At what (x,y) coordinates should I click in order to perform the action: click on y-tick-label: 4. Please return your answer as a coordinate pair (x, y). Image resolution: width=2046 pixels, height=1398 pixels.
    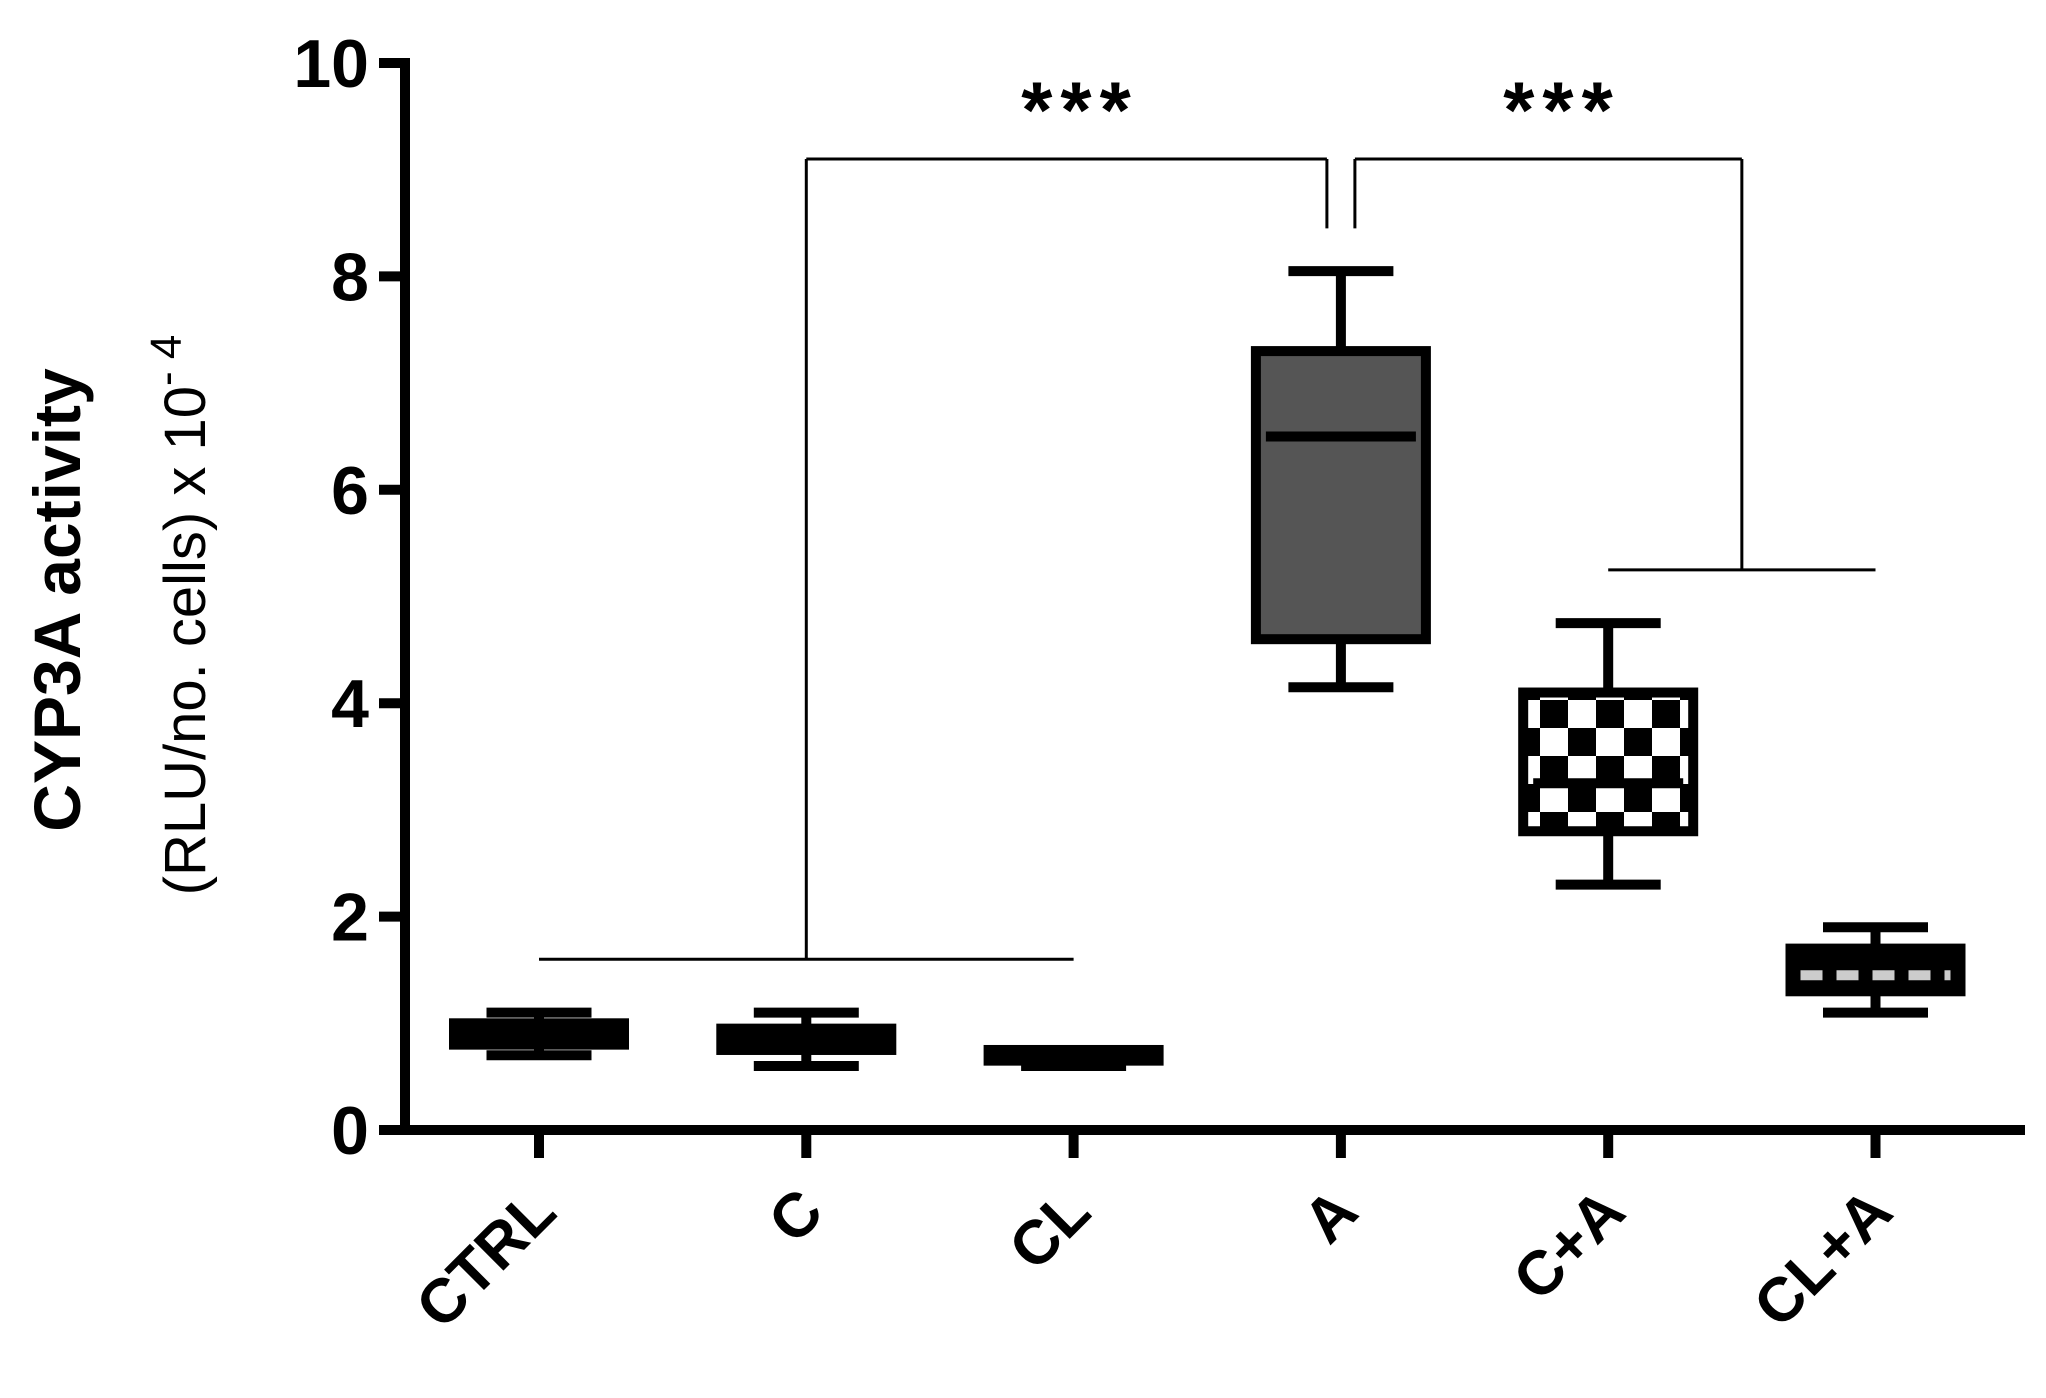
    Looking at the image, I should click on (350, 704).